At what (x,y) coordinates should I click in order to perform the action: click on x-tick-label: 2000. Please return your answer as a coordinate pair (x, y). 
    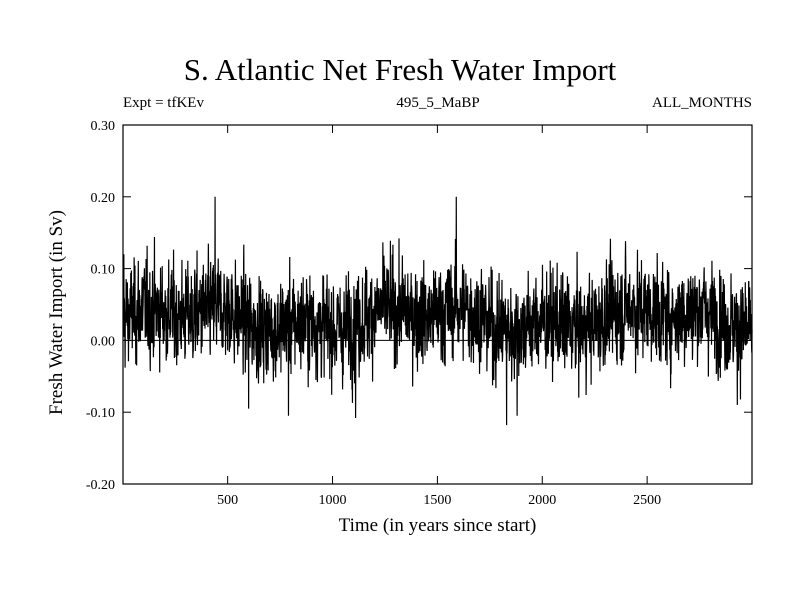
    Looking at the image, I should click on (542, 500).